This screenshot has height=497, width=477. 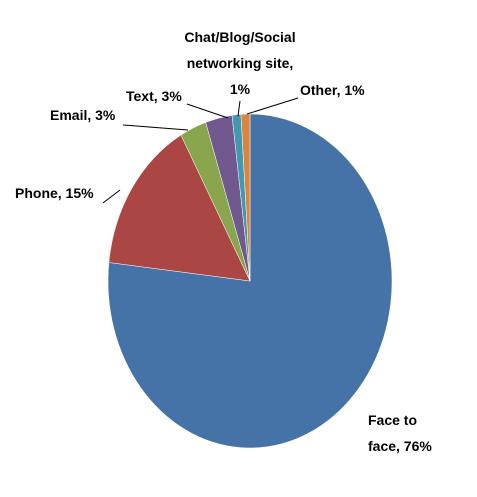 What do you see at coordinates (332, 90) in the screenshot?
I see `data-label: Other, 1%` at bounding box center [332, 90].